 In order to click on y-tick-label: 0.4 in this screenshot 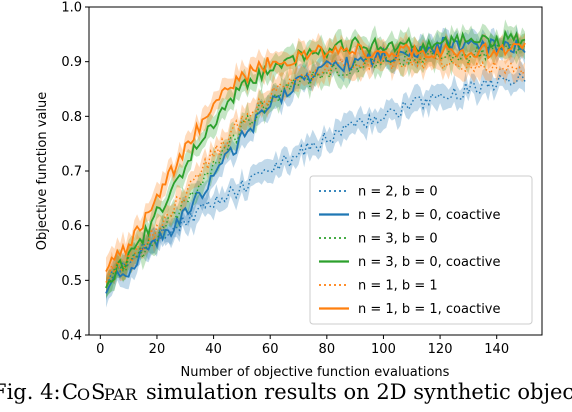, I will do `click(71, 336)`.